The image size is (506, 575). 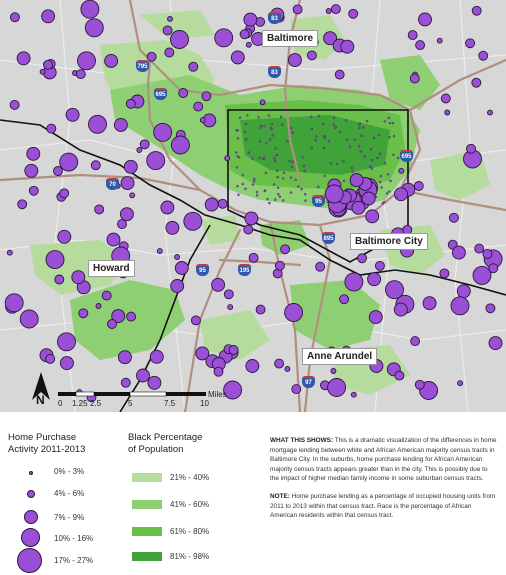 I want to click on legend-swatch, so click(x=147, y=531).